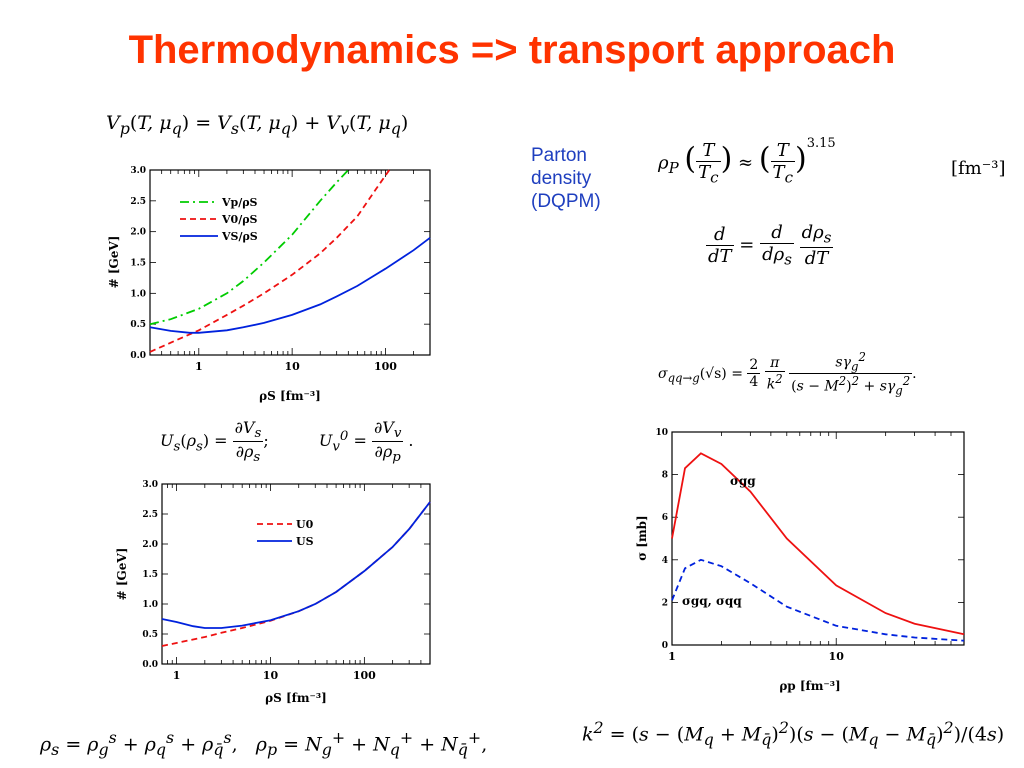  Describe the element at coordinates (239, 219) in the screenshot. I see `legend-label-1: V0/ρS` at that location.